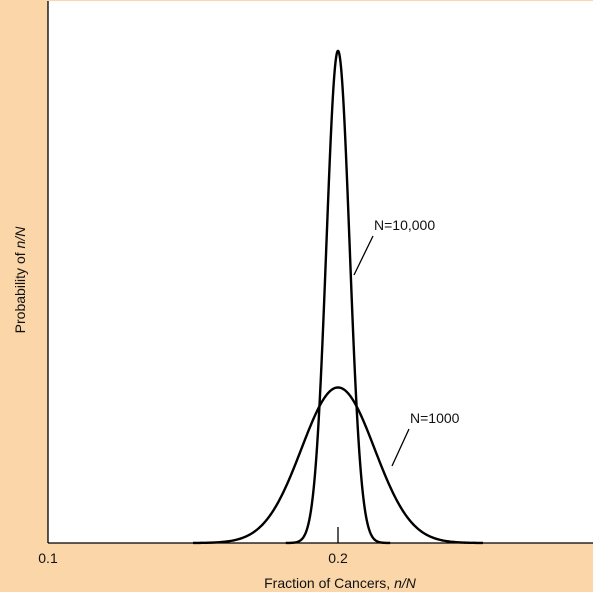  Describe the element at coordinates (338, 558) in the screenshot. I see `x-tick-label: 0.2` at that location.